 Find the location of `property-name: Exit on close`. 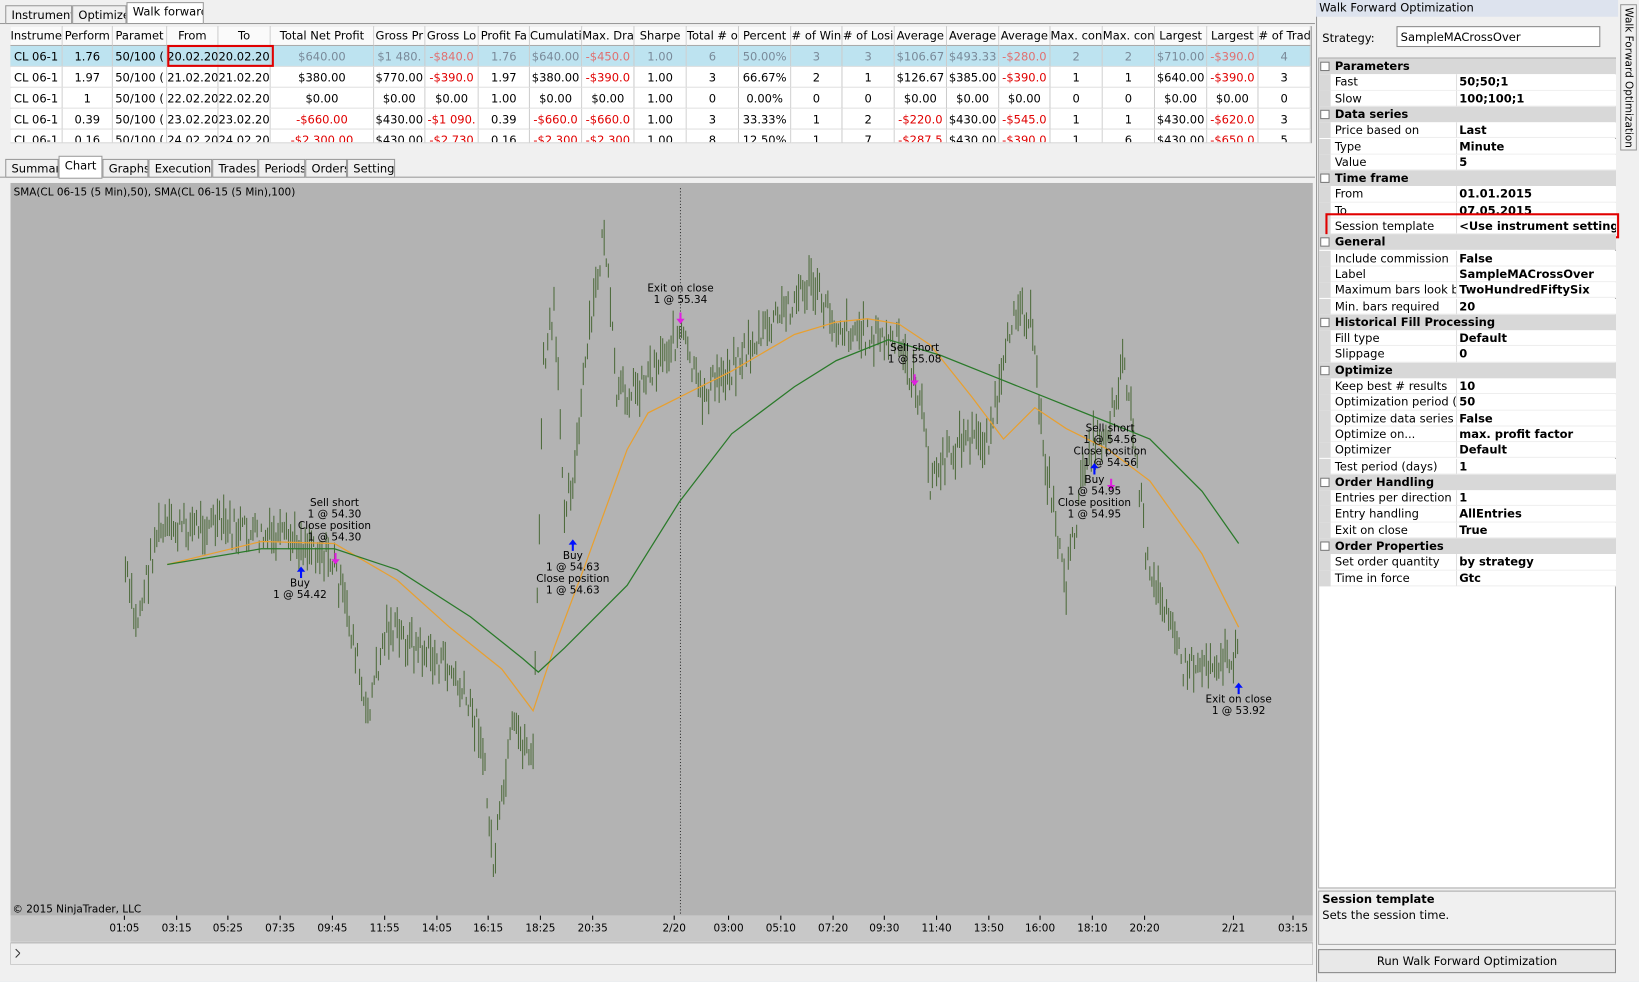

property-name: Exit on close is located at coordinates (1394, 530).